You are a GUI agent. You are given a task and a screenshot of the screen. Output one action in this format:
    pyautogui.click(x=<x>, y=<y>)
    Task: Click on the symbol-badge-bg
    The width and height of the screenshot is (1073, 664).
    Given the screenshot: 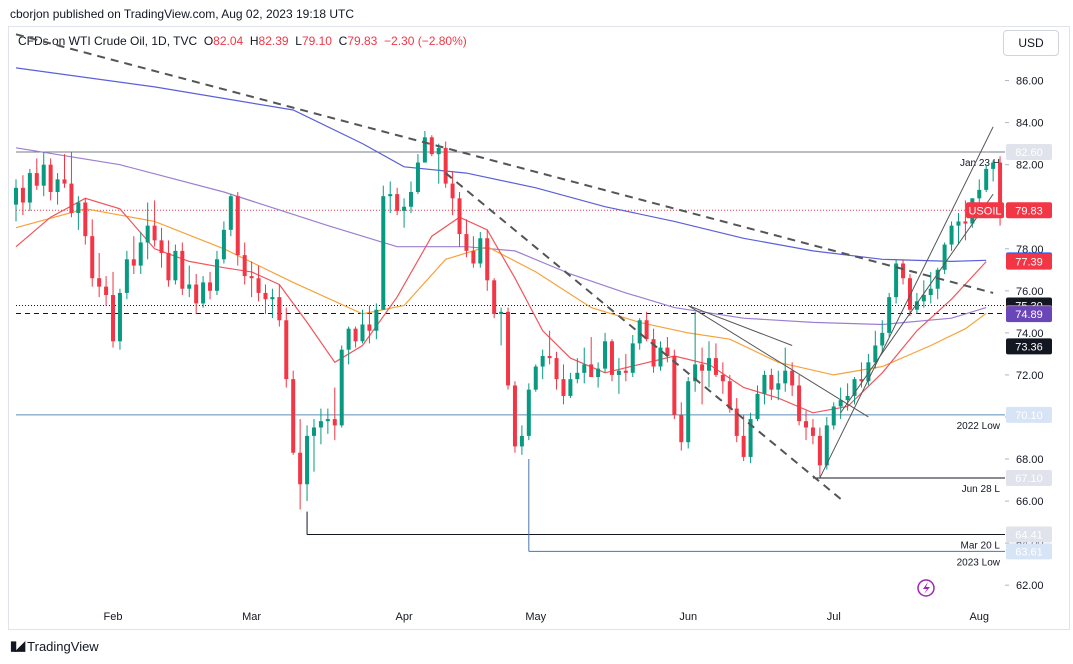 What is the action you would take?
    pyautogui.click(x=985, y=210)
    